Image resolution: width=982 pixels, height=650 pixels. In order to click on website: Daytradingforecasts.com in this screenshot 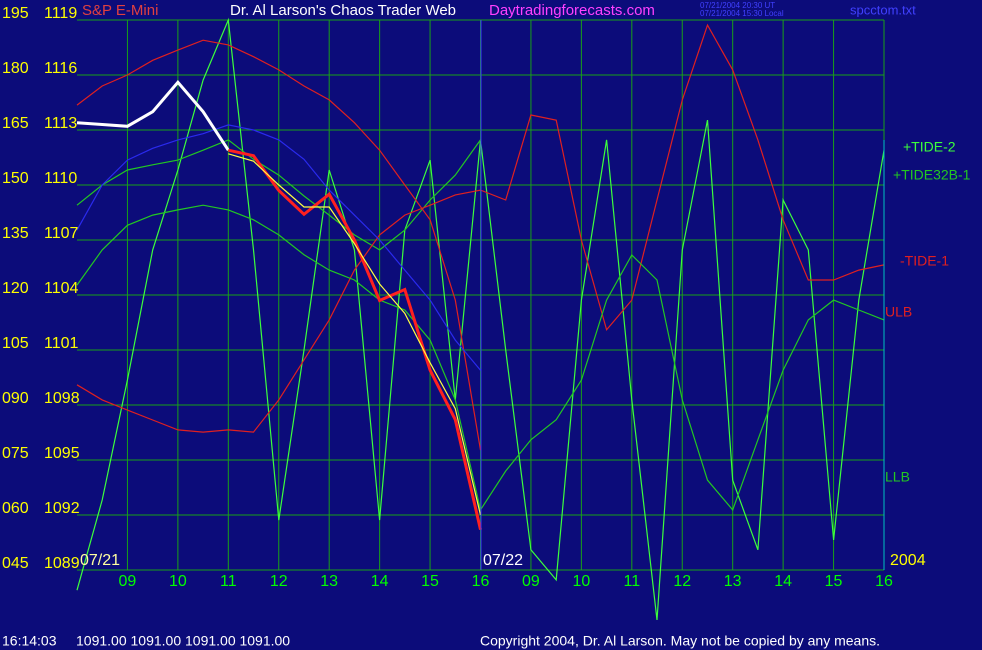, I will do `click(572, 10)`.